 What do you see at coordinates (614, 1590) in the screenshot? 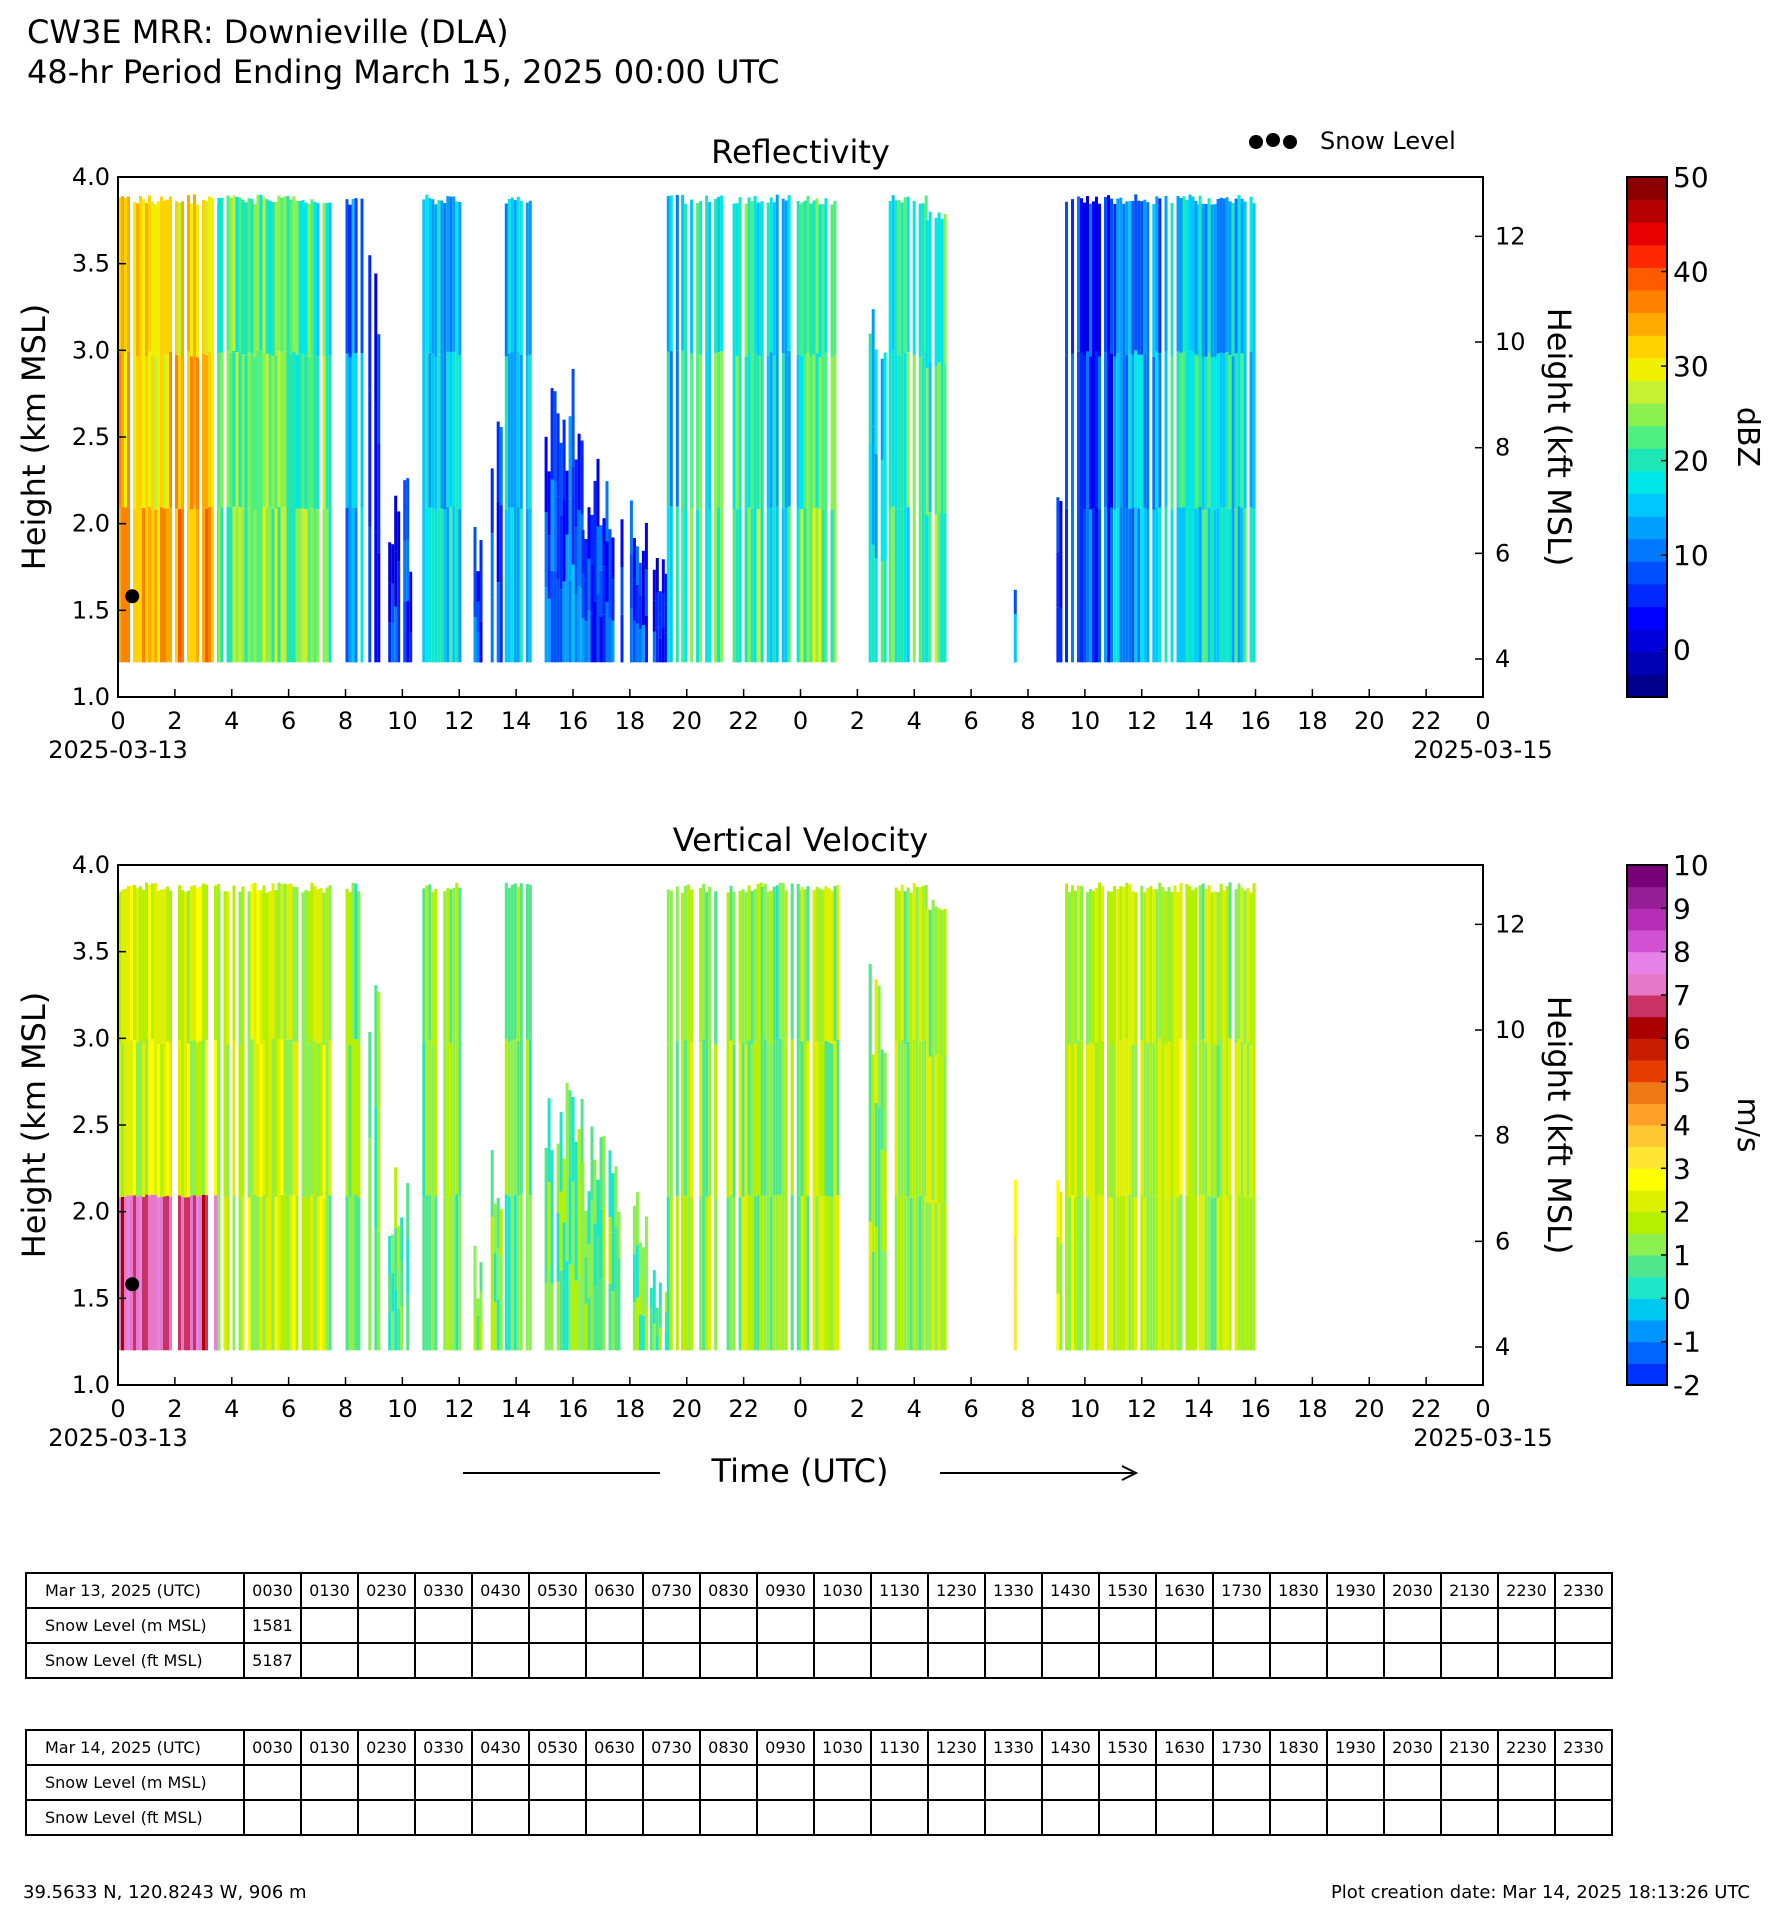
I see `table-time-cell: 0630` at bounding box center [614, 1590].